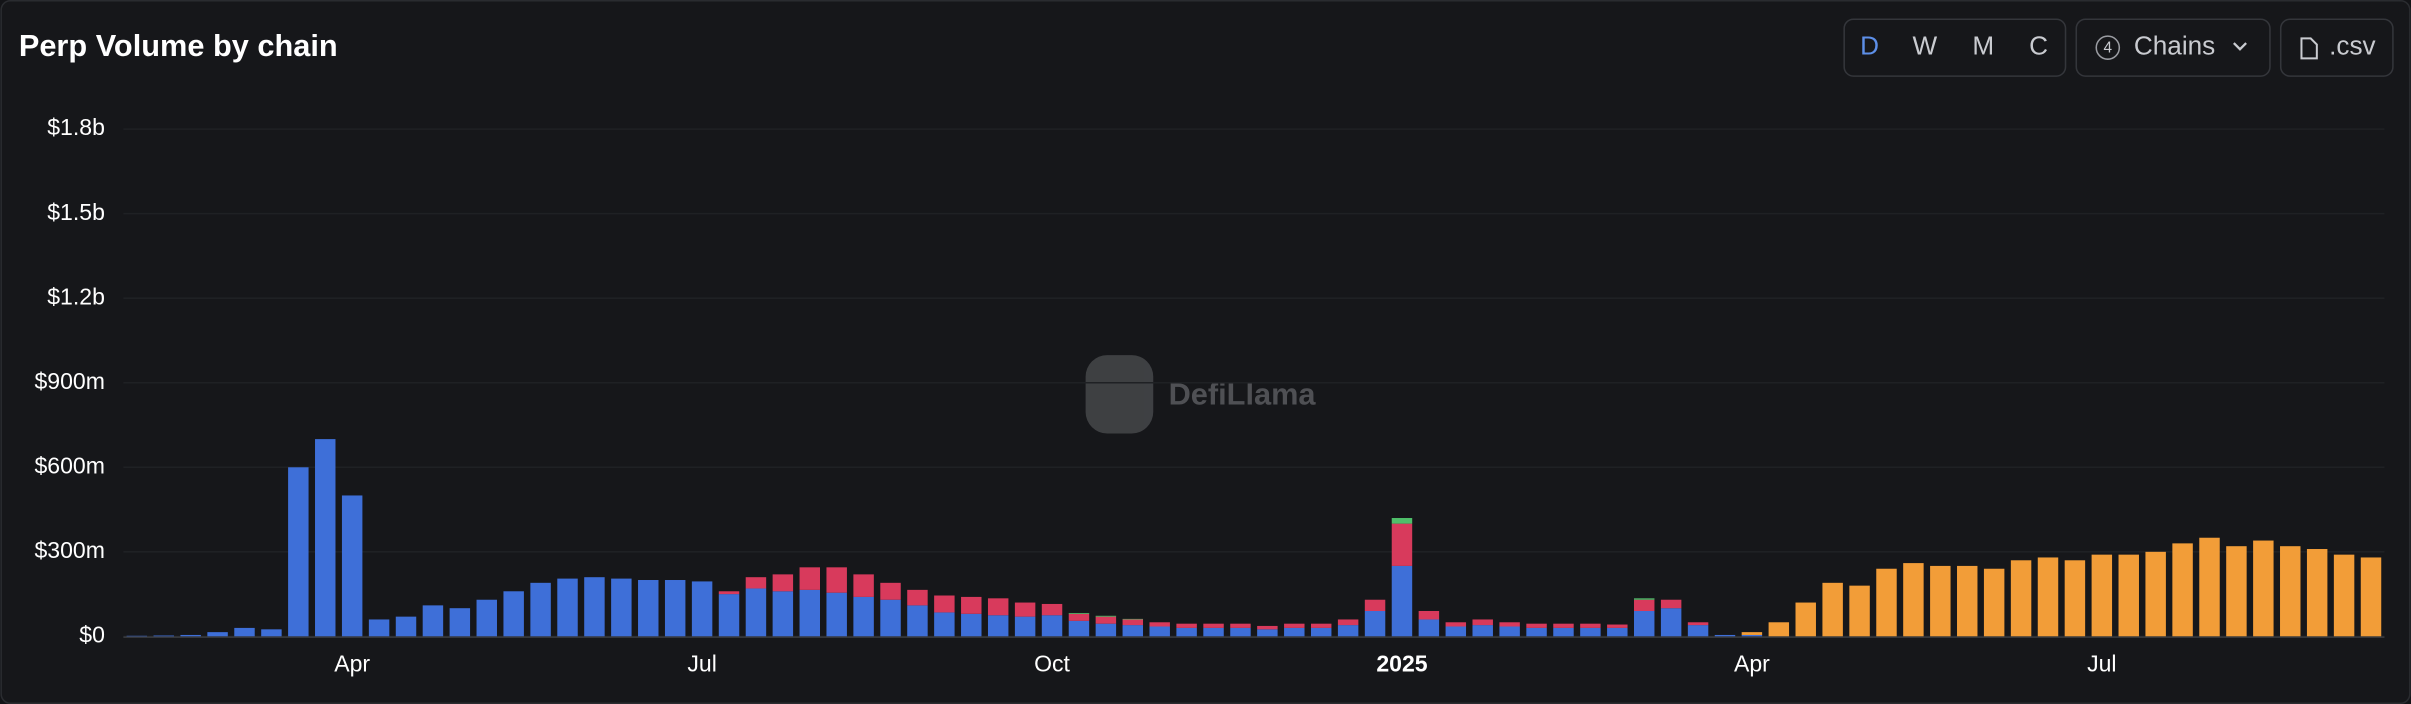 Image resolution: width=2411 pixels, height=704 pixels. Describe the element at coordinates (69, 550) in the screenshot. I see `y-tick-label: $300m` at that location.